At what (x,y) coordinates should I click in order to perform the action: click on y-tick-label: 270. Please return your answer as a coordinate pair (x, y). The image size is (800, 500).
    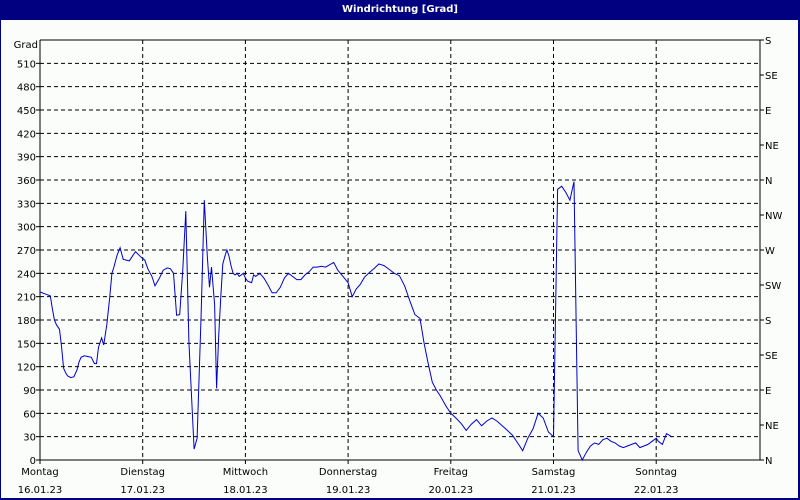
    Looking at the image, I should click on (26, 251).